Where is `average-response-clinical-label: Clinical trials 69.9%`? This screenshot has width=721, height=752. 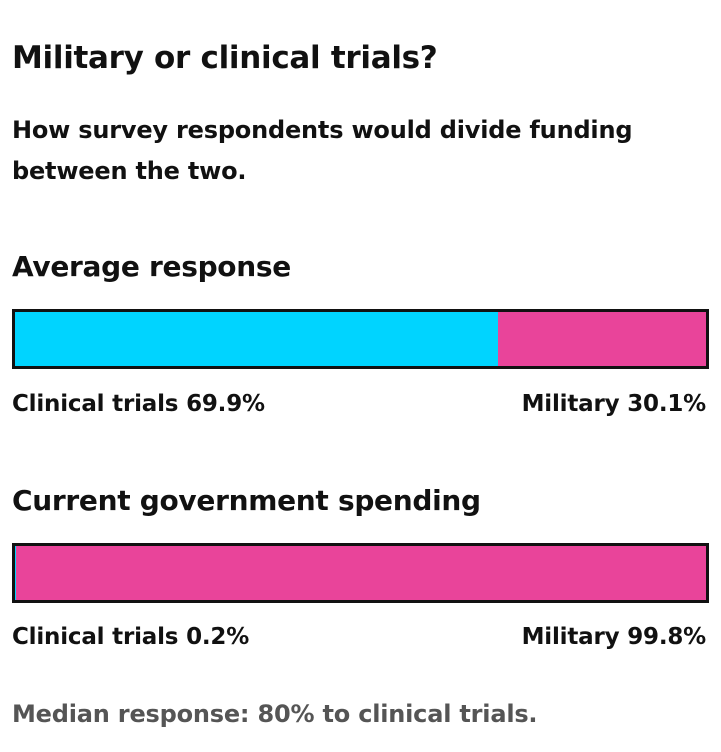 average-response-clinical-label: Clinical trials 69.9% is located at coordinates (138, 404).